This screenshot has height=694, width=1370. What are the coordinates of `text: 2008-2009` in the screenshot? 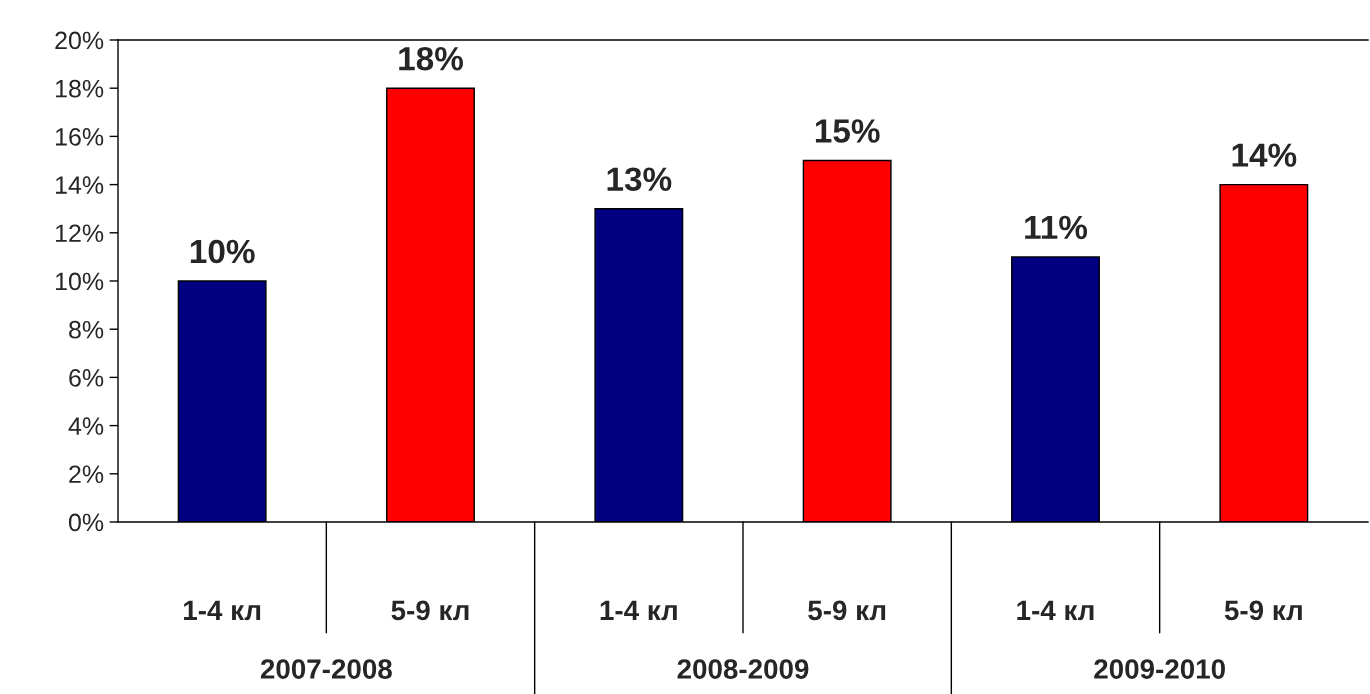 It's located at (743, 669).